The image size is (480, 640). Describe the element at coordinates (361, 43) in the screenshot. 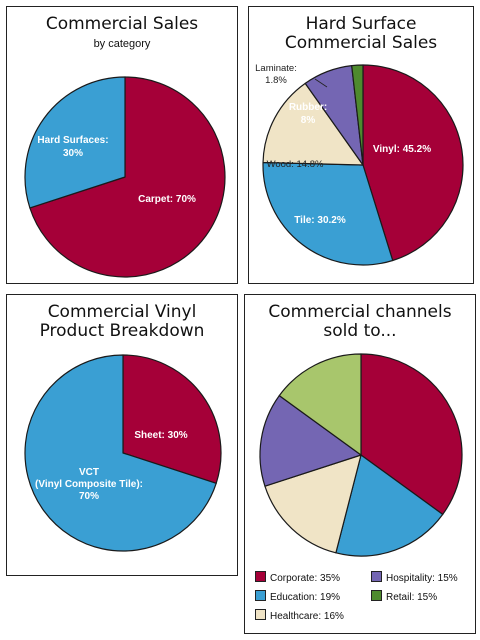

I see `chart-title-line2: Commercial Sales` at that location.